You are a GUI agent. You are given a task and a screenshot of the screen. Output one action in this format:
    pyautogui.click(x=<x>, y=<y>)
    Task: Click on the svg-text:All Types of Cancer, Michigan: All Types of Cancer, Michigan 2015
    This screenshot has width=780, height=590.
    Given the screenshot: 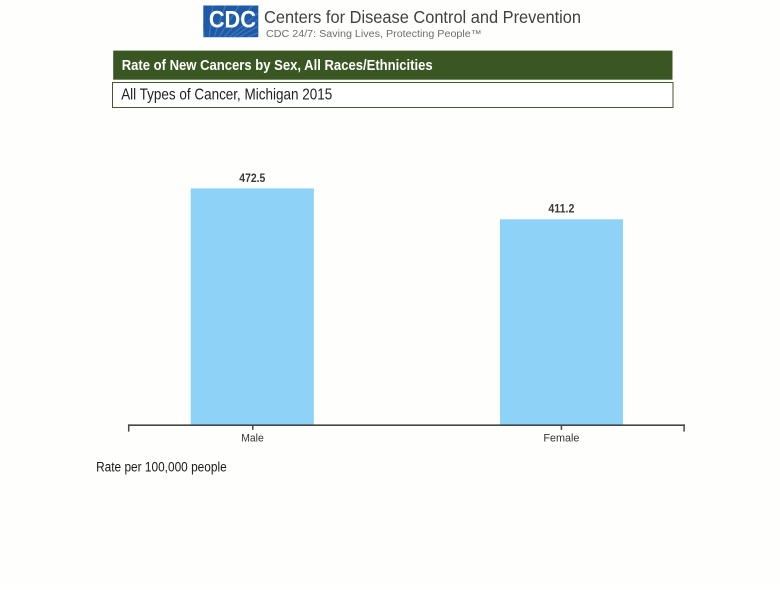 What is the action you would take?
    pyautogui.click(x=226, y=95)
    